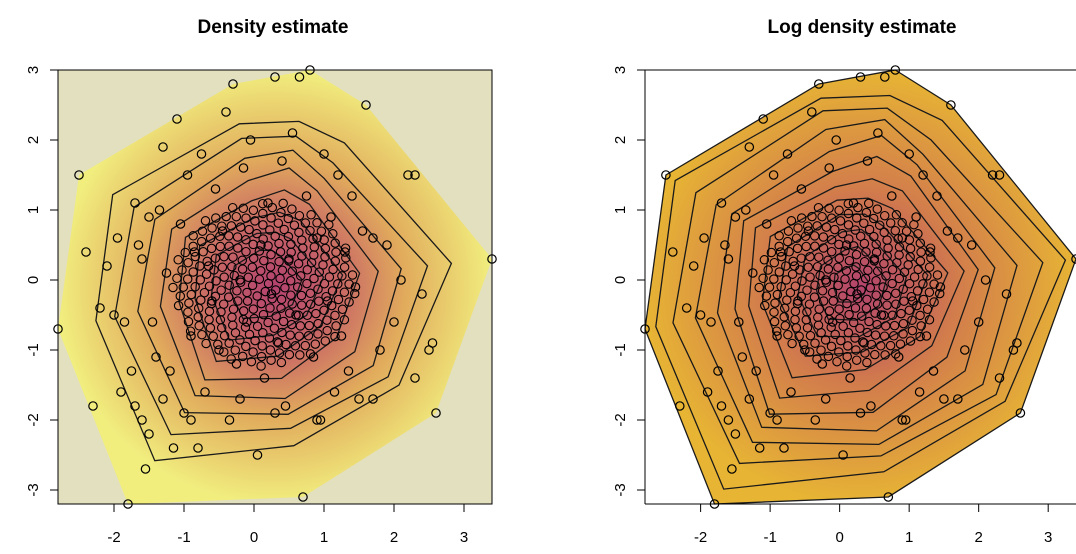 The image size is (1076, 554). I want to click on y-tick-label: 3, so click(33, 70).